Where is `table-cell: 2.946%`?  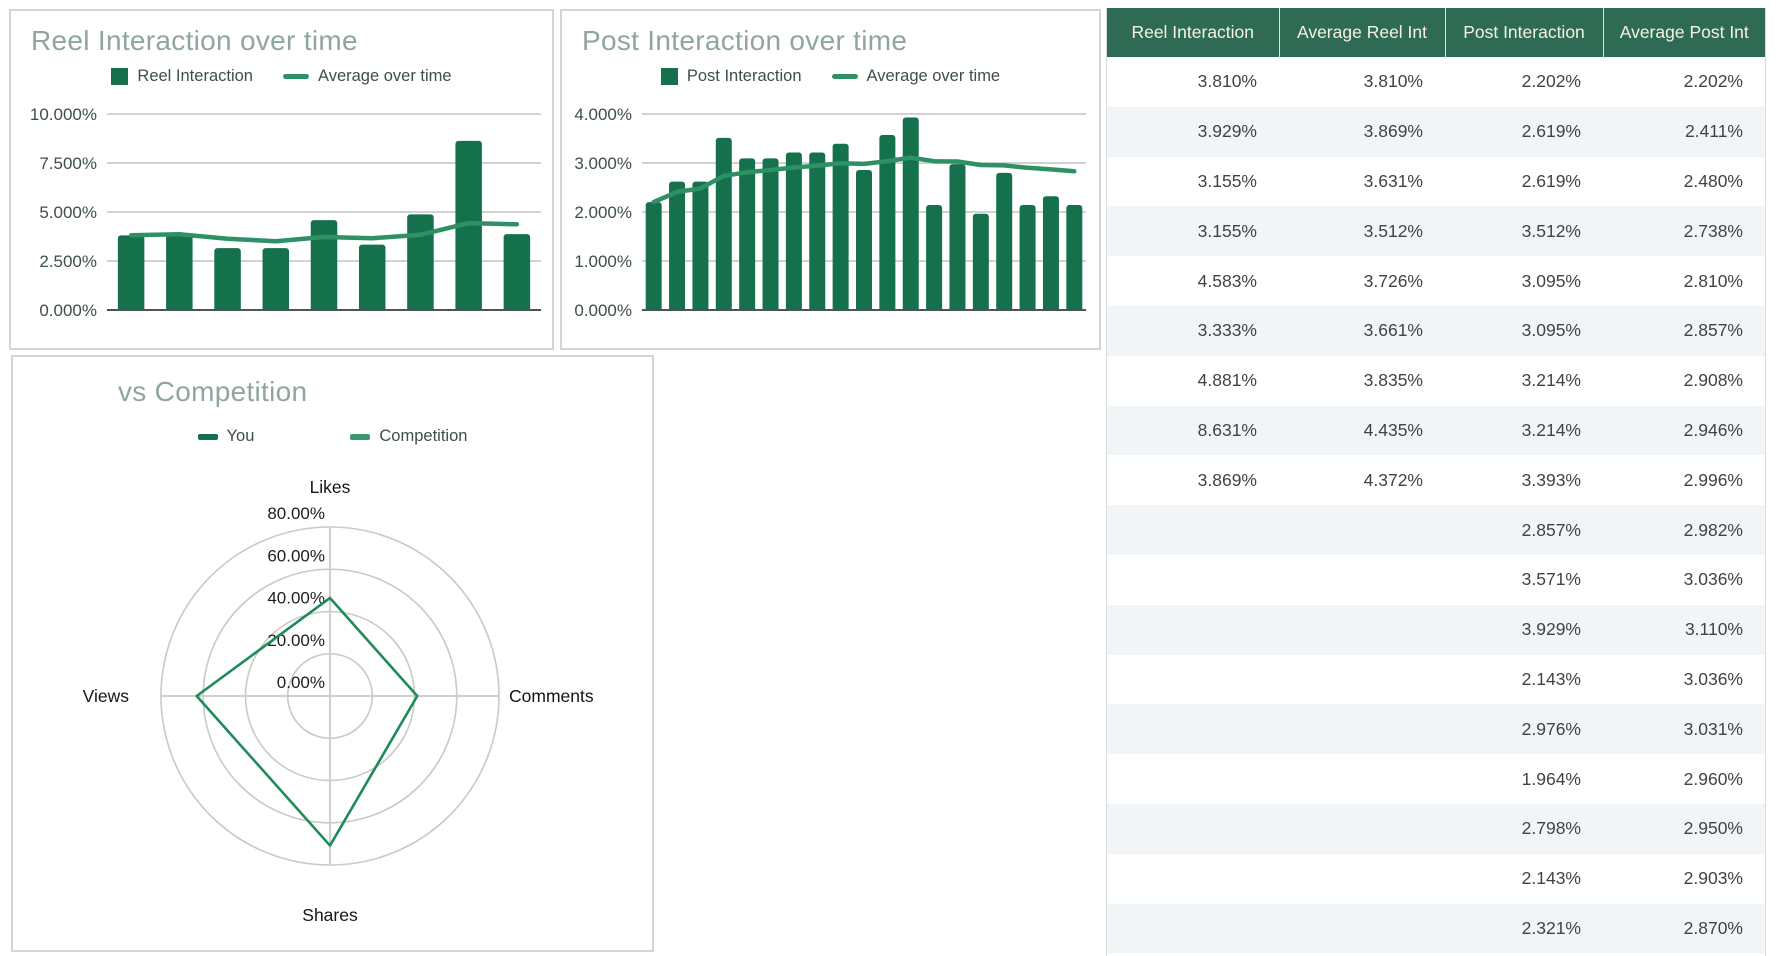
table-cell: 2.946% is located at coordinates (1713, 429).